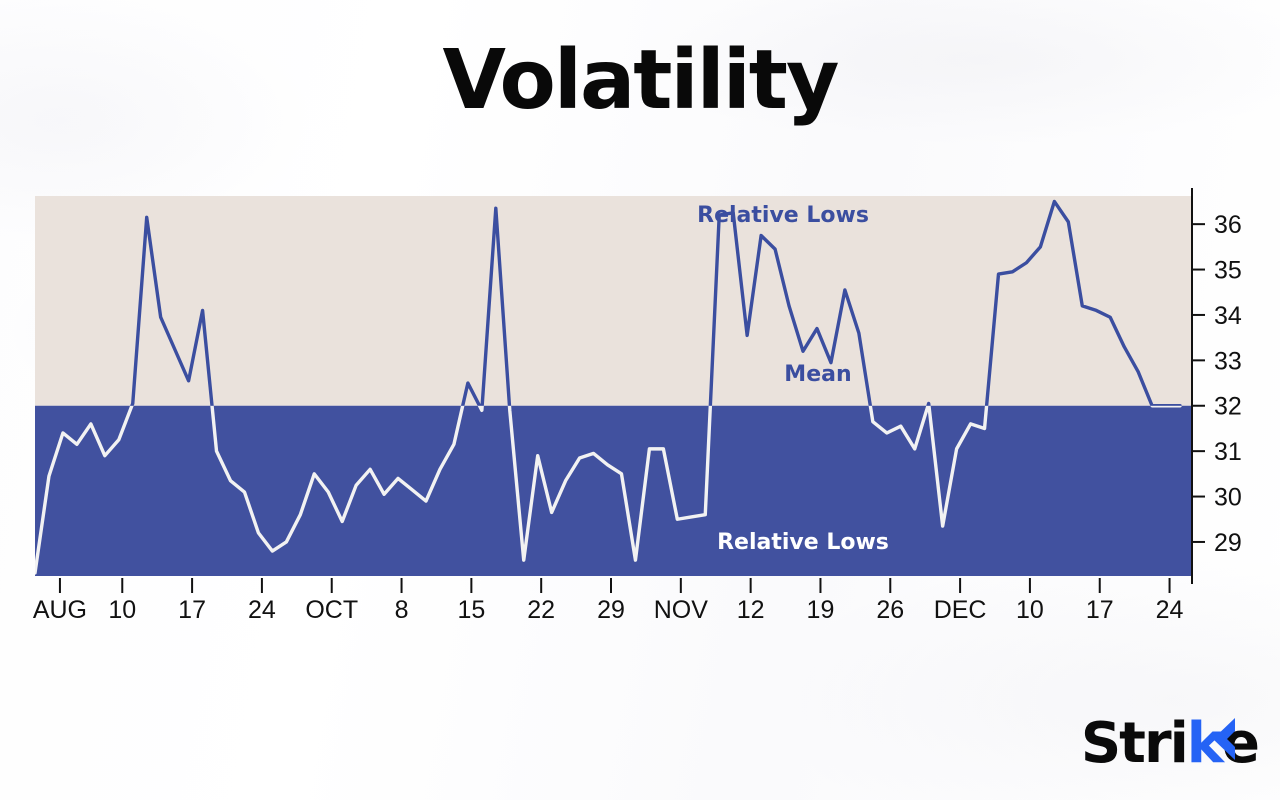  What do you see at coordinates (821, 610) in the screenshot?
I see `x-tick-label: 19` at bounding box center [821, 610].